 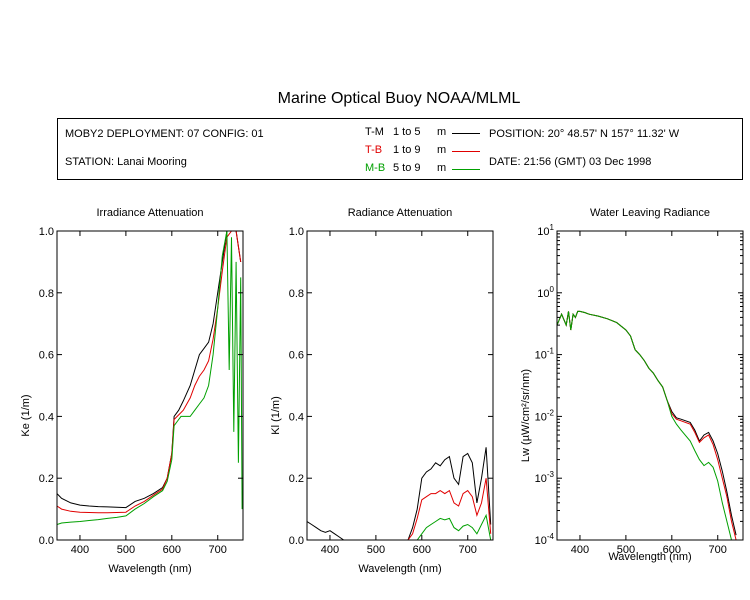 What do you see at coordinates (545, 230) in the screenshot?
I see `y-tick-label: 10¹` at bounding box center [545, 230].